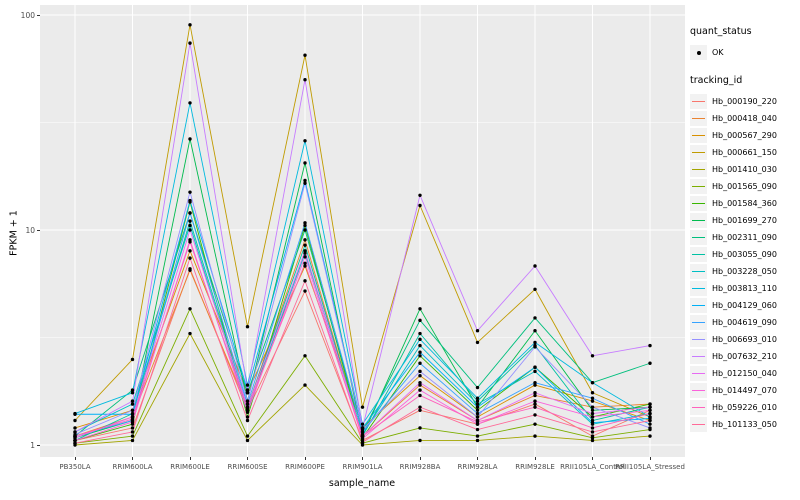  I want to click on legend-item-label: Hb_006693_010, so click(744, 339).